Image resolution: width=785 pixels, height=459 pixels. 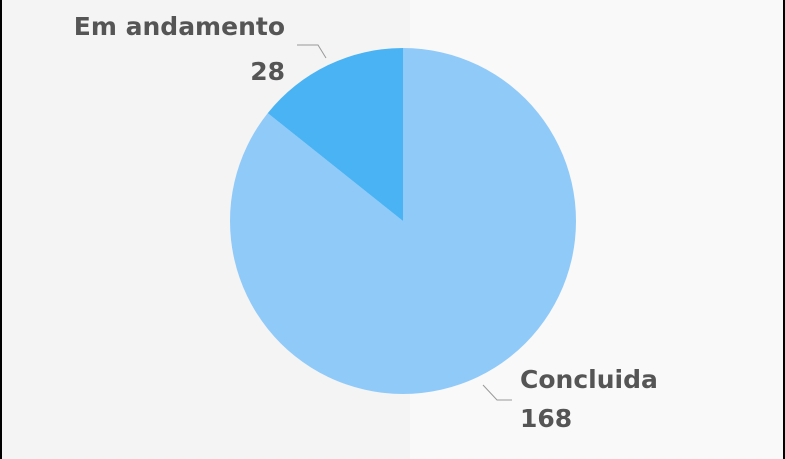 What do you see at coordinates (267, 71) in the screenshot?
I see `slice-value: 28` at bounding box center [267, 71].